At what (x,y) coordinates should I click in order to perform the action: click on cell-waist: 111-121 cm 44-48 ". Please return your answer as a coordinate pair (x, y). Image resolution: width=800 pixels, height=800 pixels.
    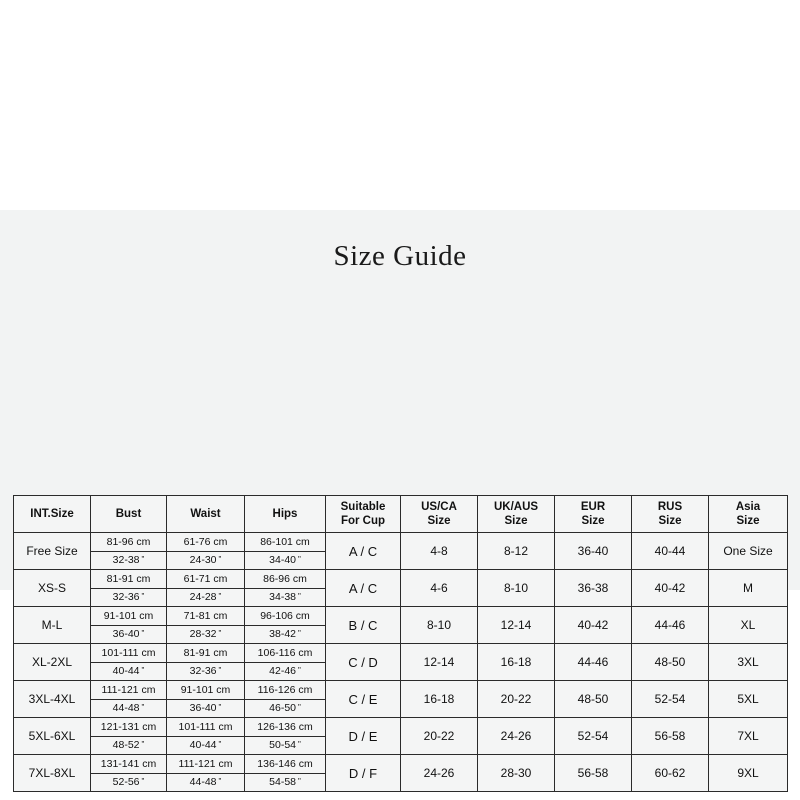
    Looking at the image, I should click on (205, 773).